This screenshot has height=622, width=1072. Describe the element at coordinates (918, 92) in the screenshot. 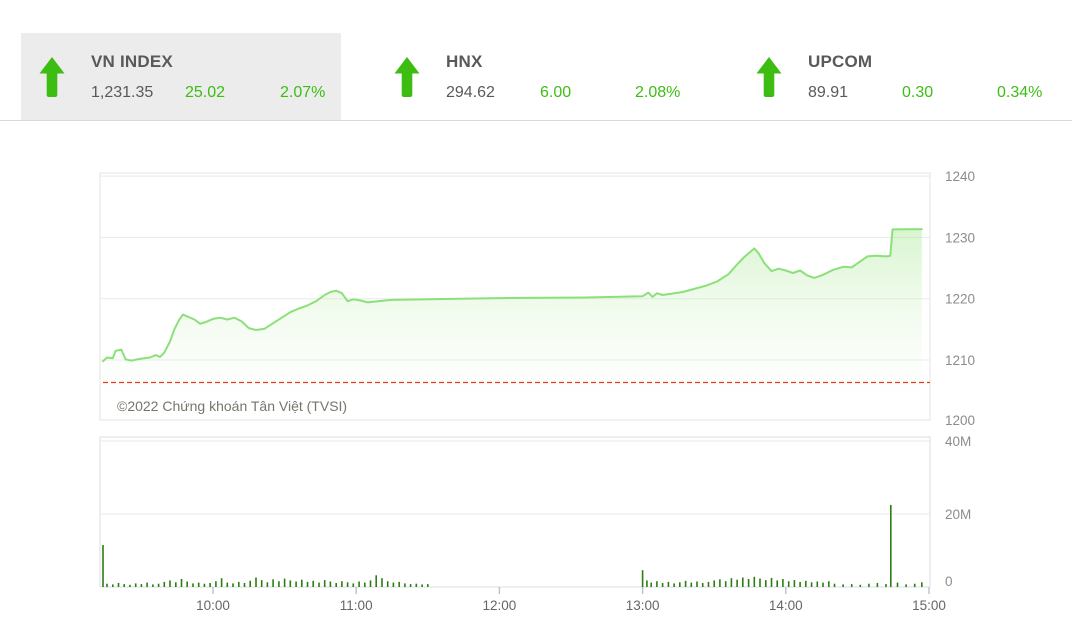

I see `index-change: 0.30` at that location.